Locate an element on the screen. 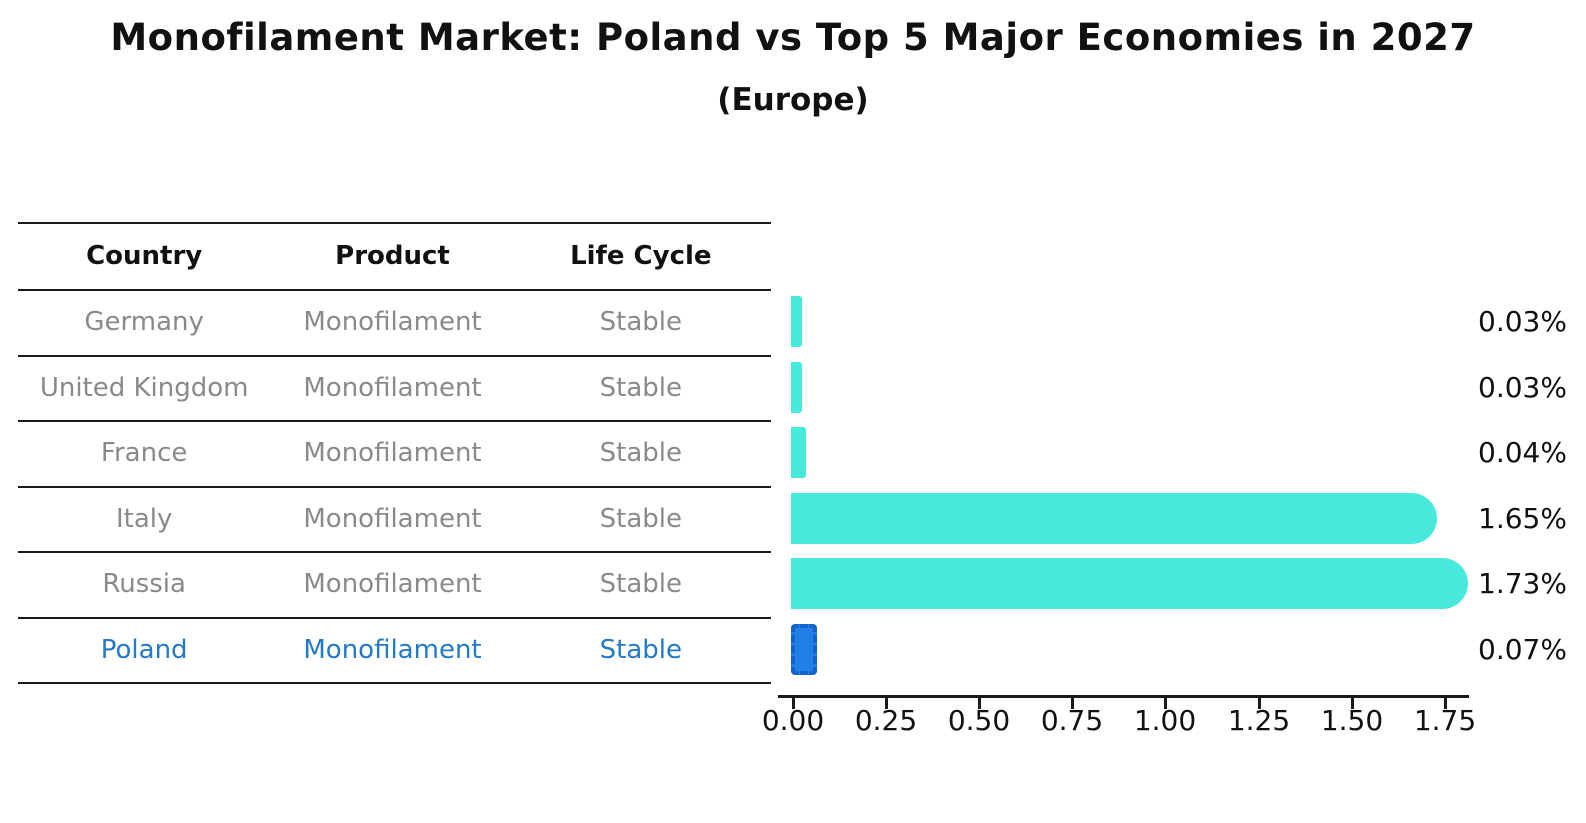 The width and height of the screenshot is (1586, 823). x-tick-label: 1.50 is located at coordinates (1352, 720).